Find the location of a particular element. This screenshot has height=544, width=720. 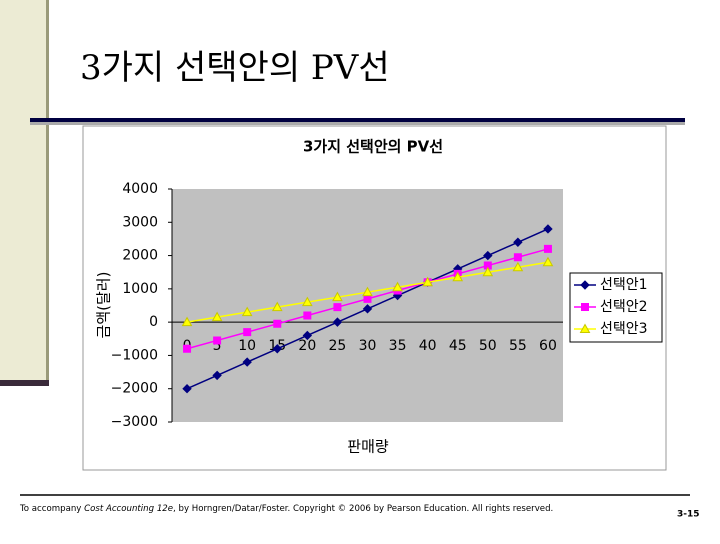

x-tick-label: 30 is located at coordinates (368, 346).